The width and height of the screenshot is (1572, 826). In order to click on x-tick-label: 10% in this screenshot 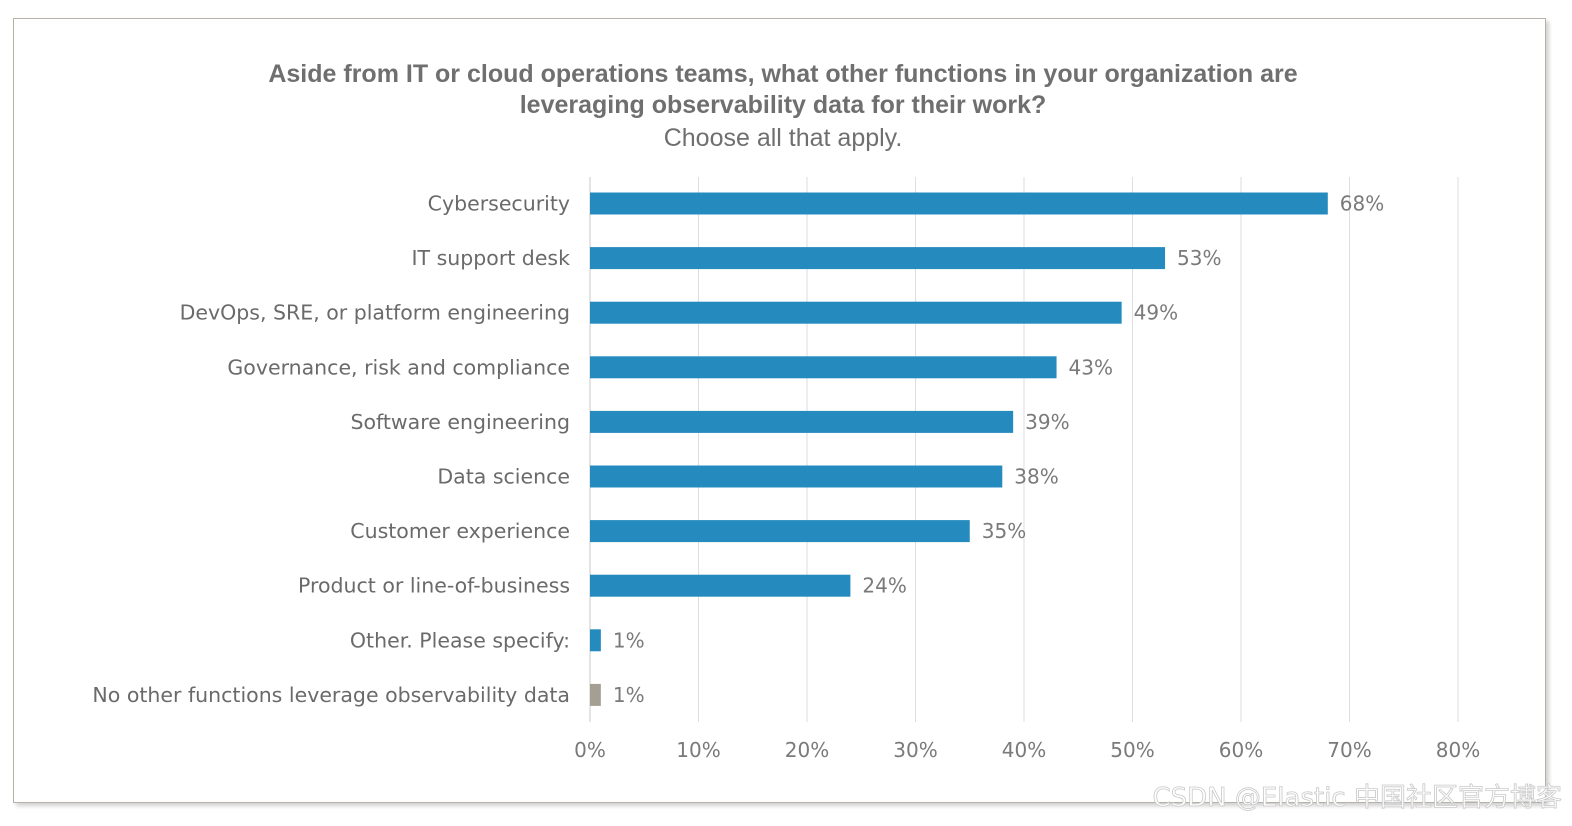, I will do `click(698, 750)`.